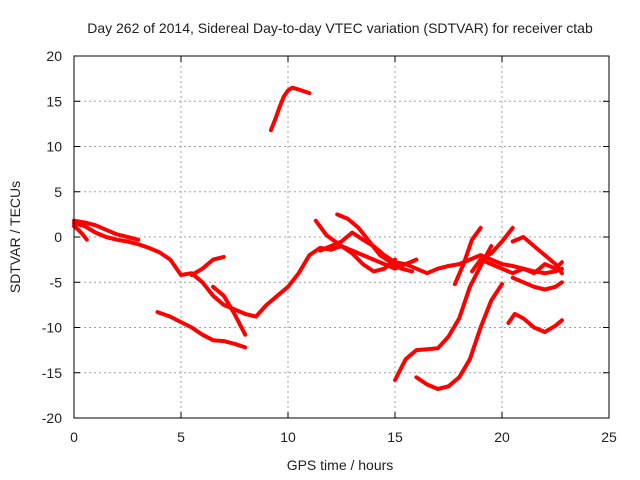 This screenshot has width=640, height=480. What do you see at coordinates (58, 192) in the screenshot?
I see `y-tick-label: 5` at bounding box center [58, 192].